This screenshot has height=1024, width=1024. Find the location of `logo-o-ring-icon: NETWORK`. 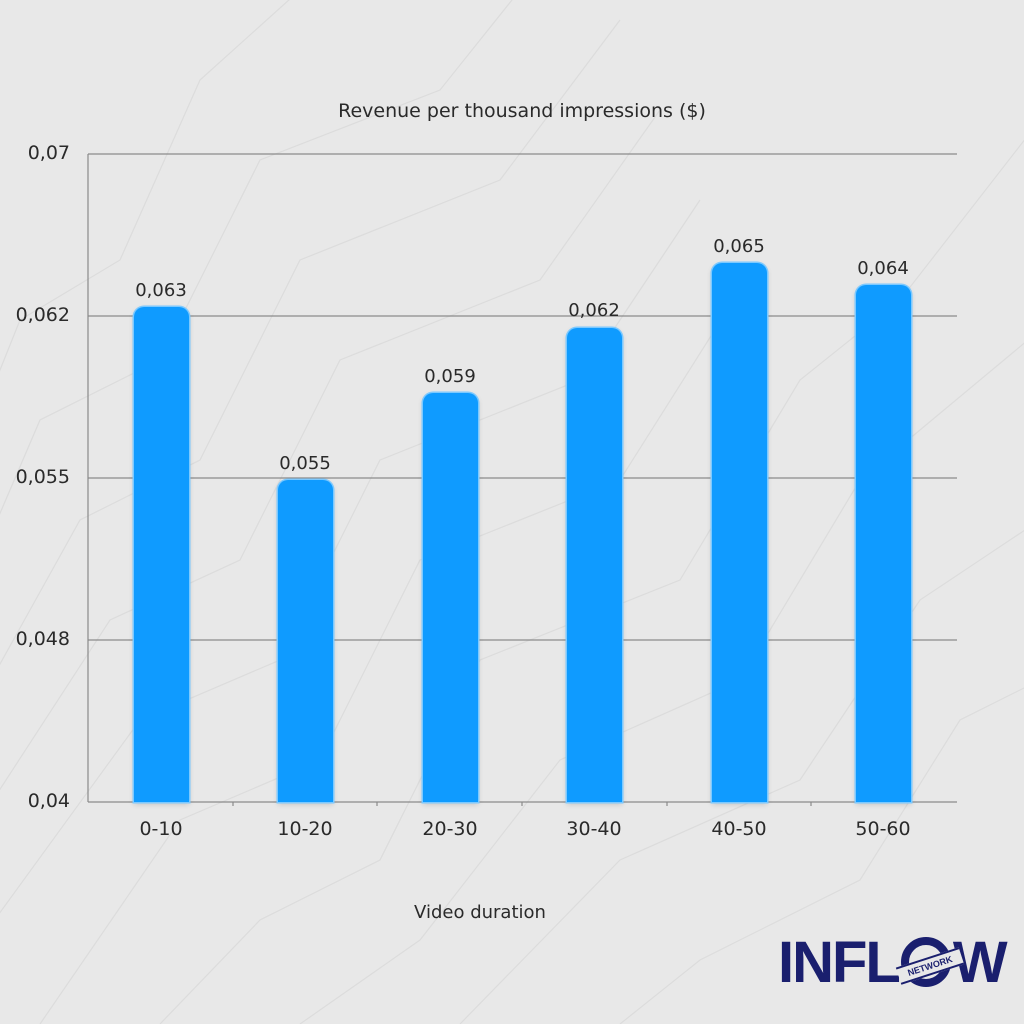

logo-o-ring-icon: NETWORK is located at coordinates (930, 962).